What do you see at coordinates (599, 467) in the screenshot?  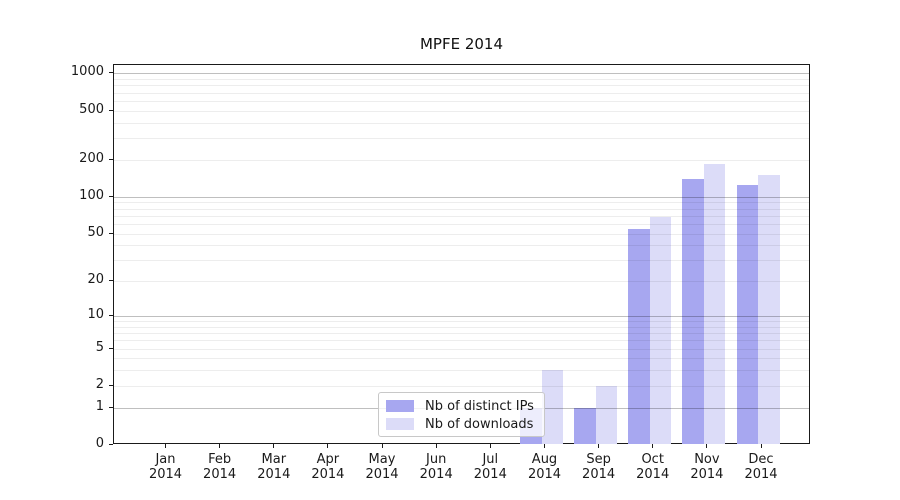 I see `x-axis-tick-label: Sep 2014` at bounding box center [599, 467].